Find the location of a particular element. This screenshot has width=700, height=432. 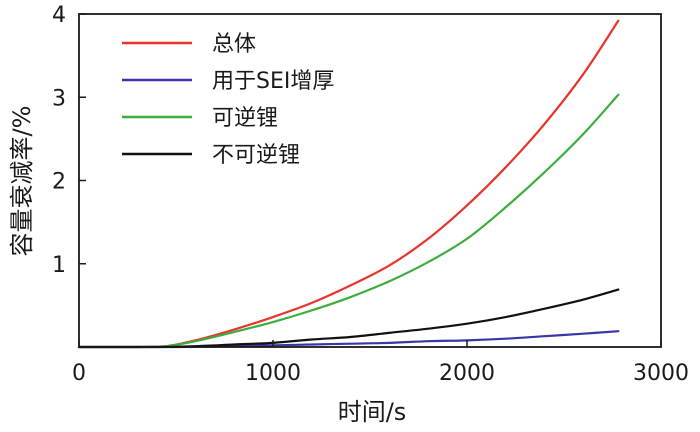

x-tick-label: 3000 is located at coordinates (661, 373).